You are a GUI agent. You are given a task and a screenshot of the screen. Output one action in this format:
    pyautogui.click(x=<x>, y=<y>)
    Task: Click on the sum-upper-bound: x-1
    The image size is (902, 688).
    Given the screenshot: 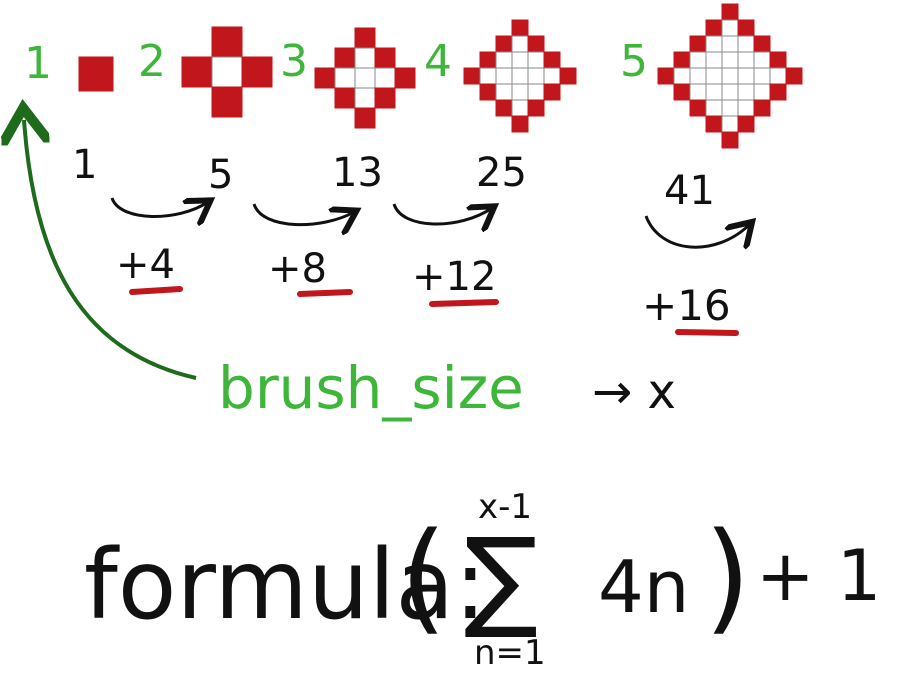 What is the action you would take?
    pyautogui.click(x=505, y=507)
    